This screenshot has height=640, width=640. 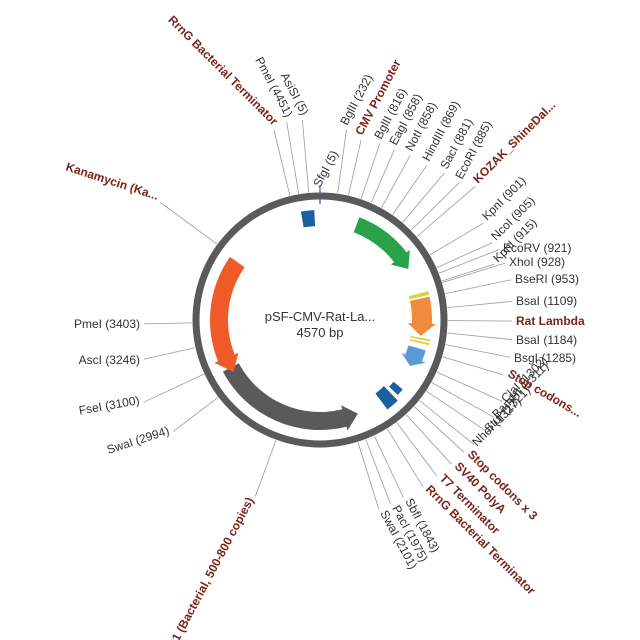 What do you see at coordinates (325, 168) in the screenshot?
I see `site-label: SfgI (5)` at bounding box center [325, 168].